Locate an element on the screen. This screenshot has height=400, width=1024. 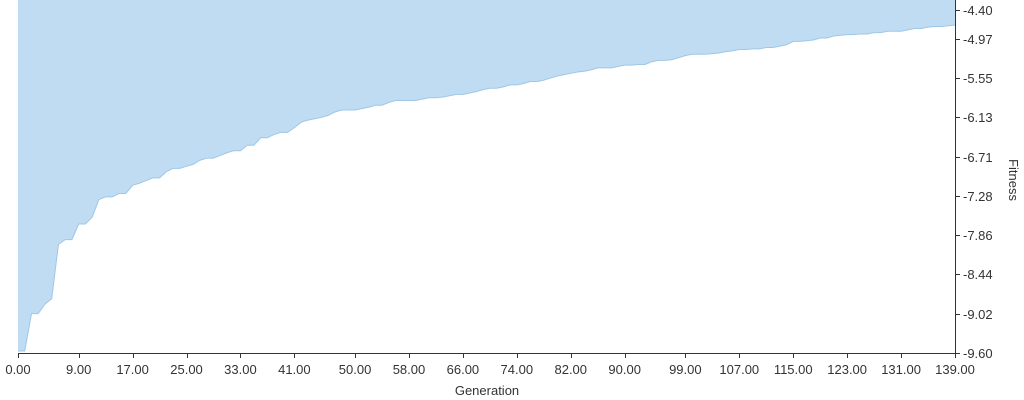
x-tick-label: 66.00 is located at coordinates (463, 369).